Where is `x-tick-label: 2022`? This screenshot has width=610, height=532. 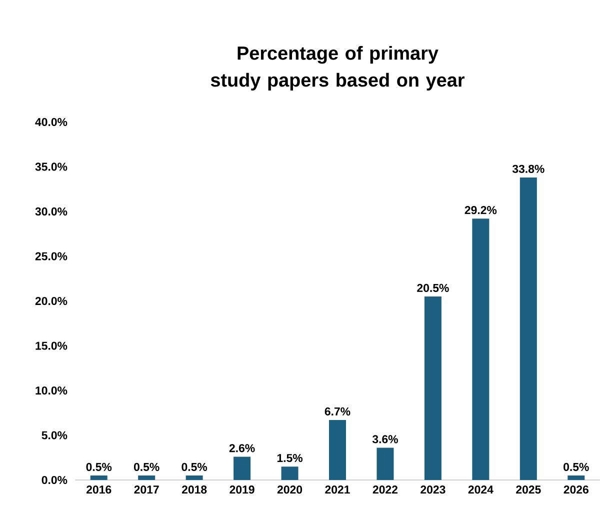
x-tick-label: 2022 is located at coordinates (385, 490).